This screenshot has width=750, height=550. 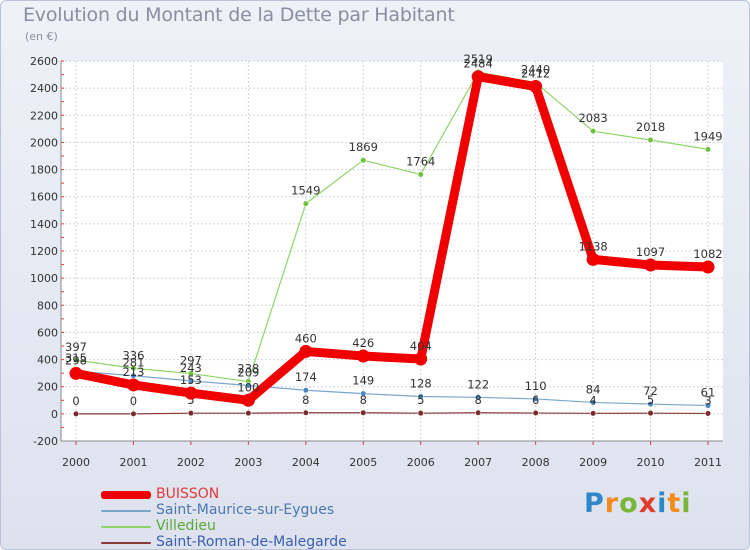 What do you see at coordinates (248, 369) in the screenshot?
I see `data-label-villedieu: 238` at bounding box center [248, 369].